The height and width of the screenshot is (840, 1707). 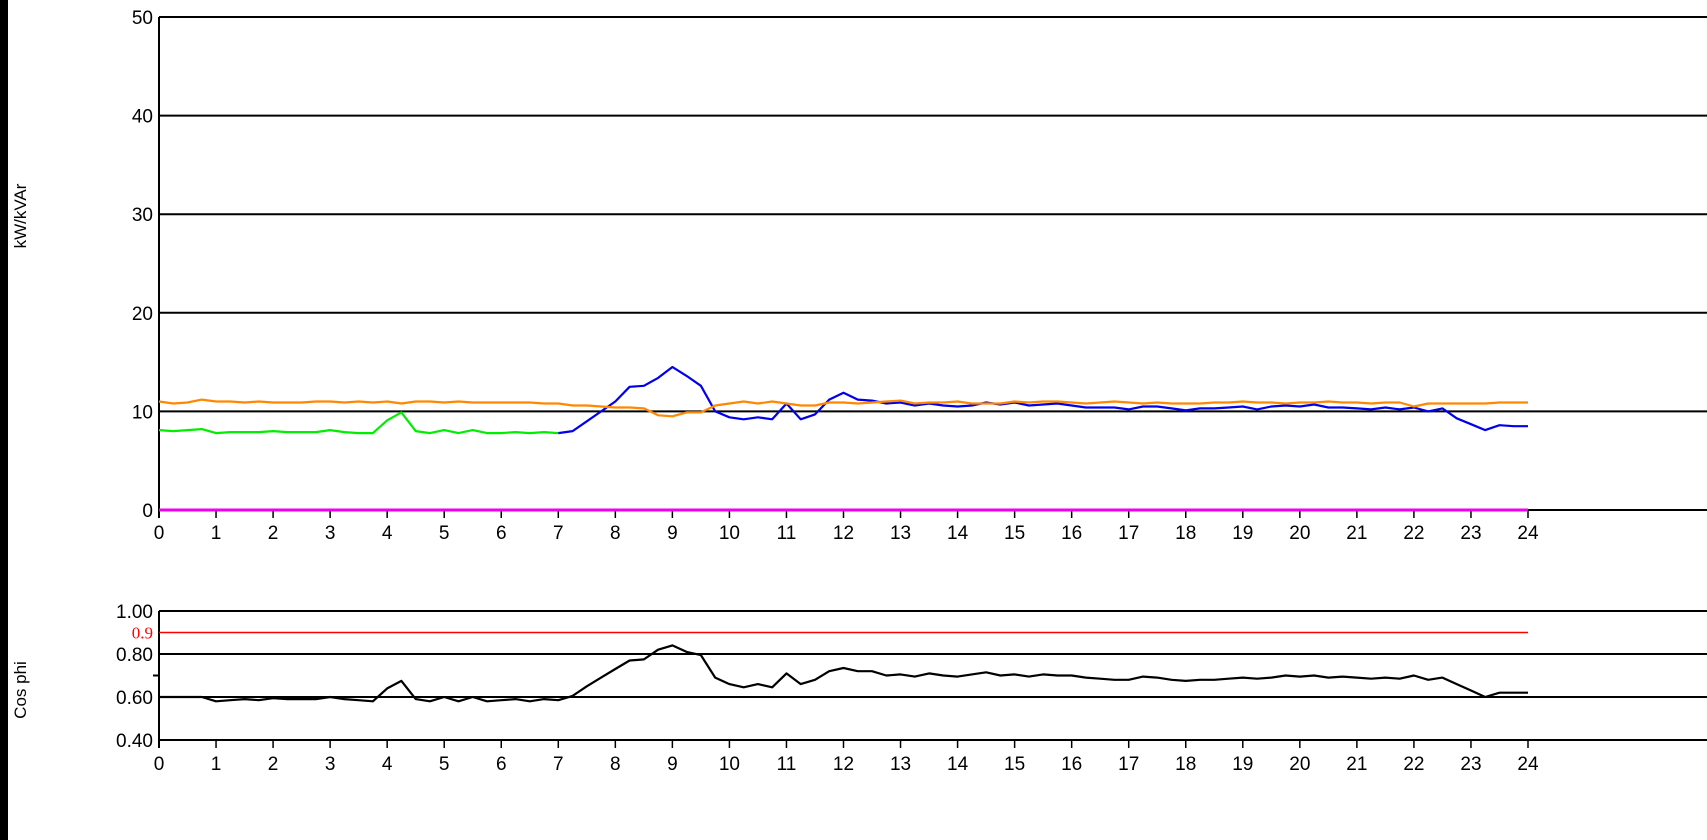 I want to click on y-tick-label: 40, so click(x=142, y=117).